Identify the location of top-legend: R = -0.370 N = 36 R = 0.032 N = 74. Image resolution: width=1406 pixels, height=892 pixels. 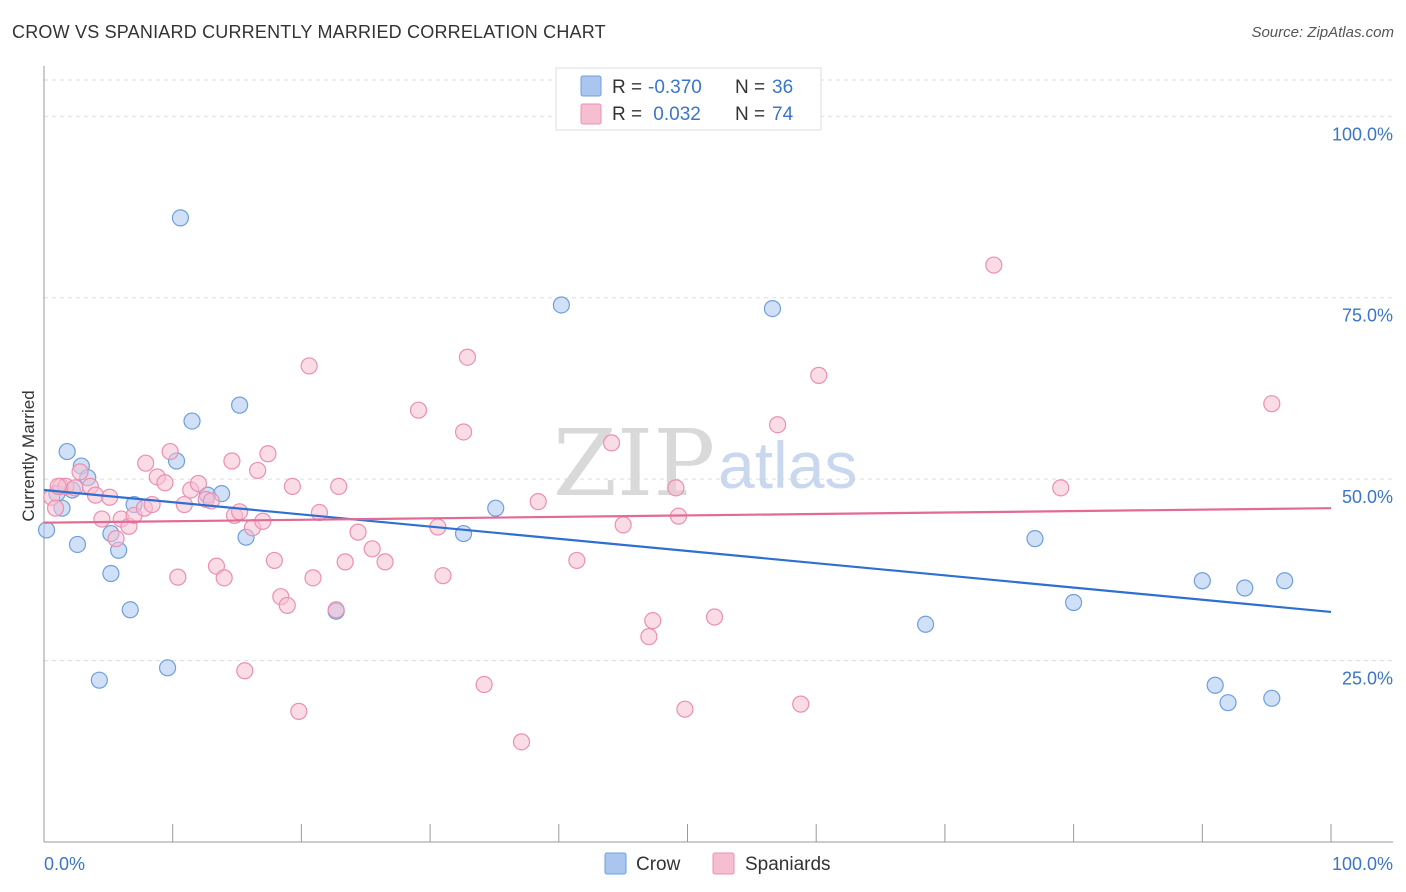
(688, 99).